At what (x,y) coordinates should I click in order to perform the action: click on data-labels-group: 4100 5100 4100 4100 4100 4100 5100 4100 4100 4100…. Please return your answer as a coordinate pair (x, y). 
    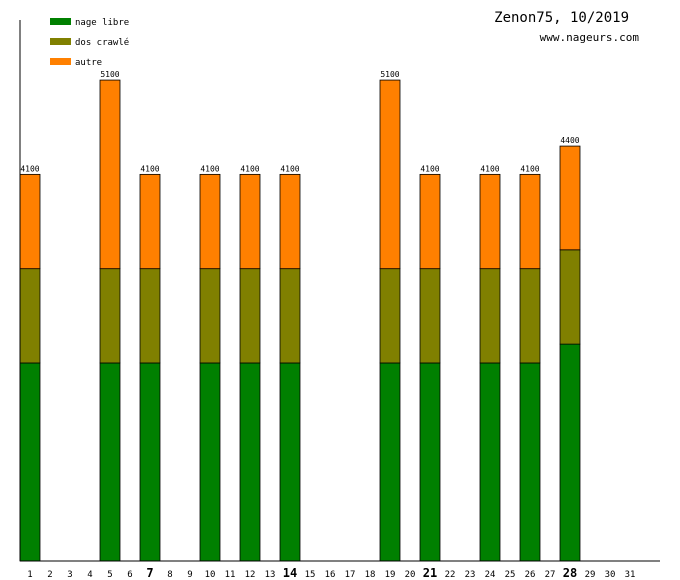
    Looking at the image, I should click on (299, 121).